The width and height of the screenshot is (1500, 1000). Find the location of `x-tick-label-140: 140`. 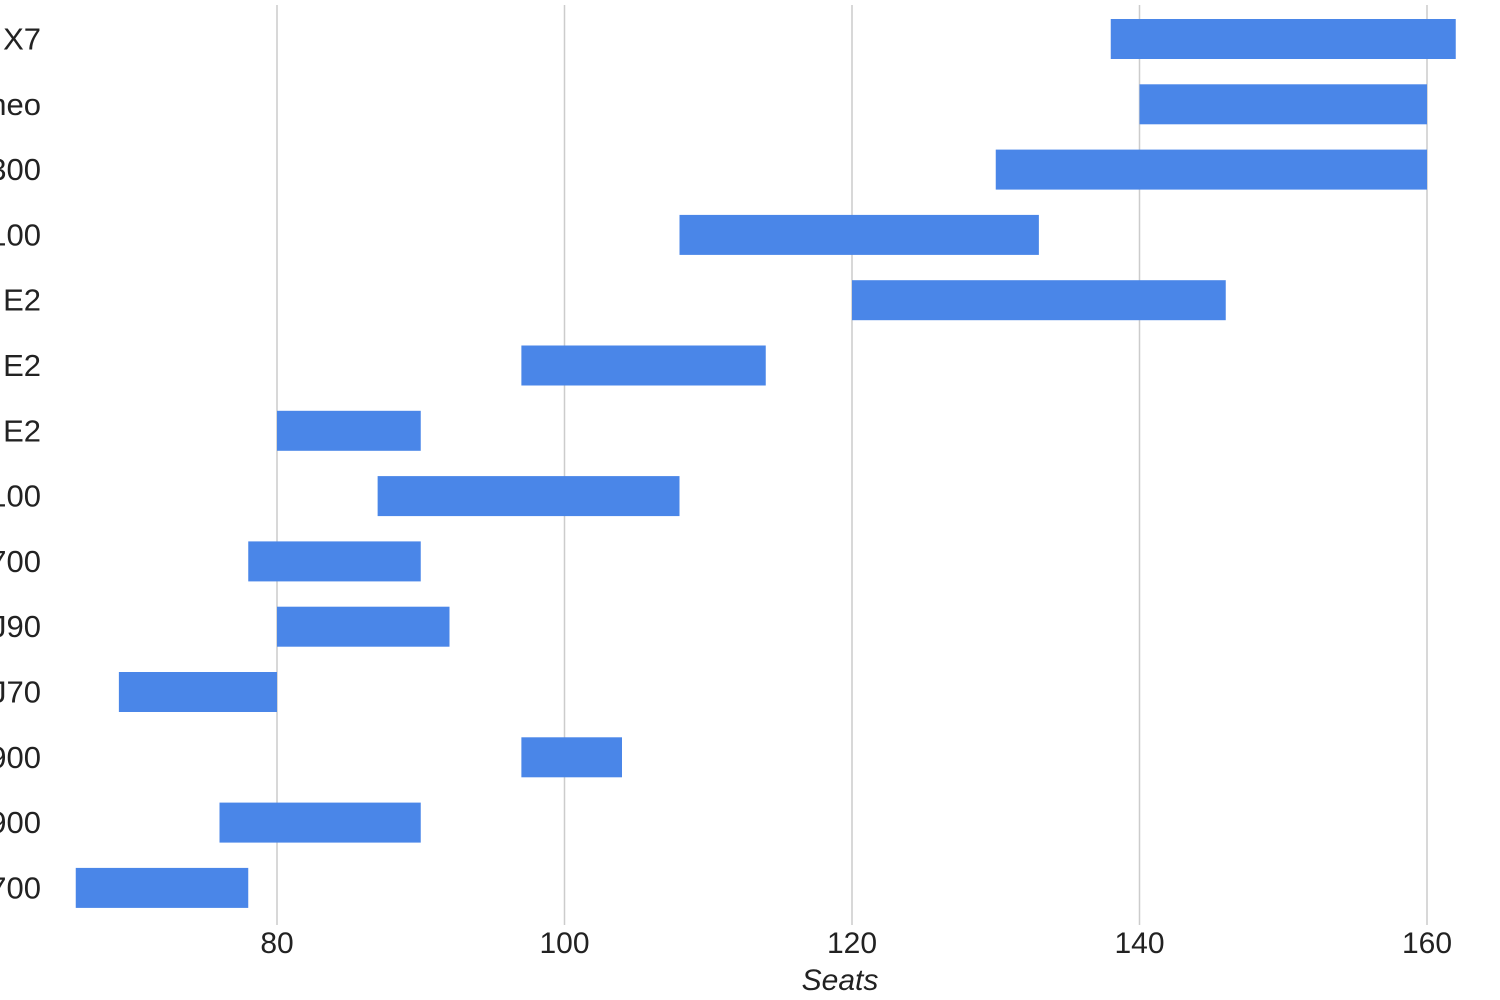

x-tick-label-140: 140 is located at coordinates (1139, 943).